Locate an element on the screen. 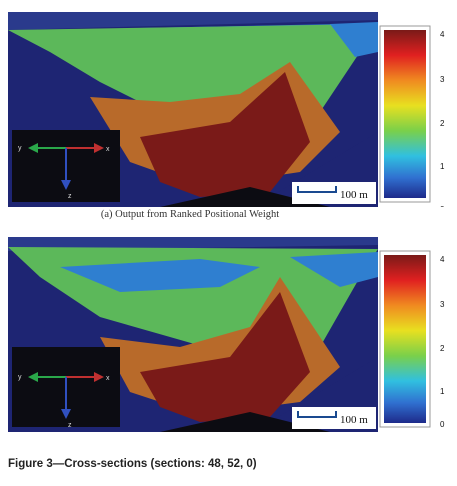 The width and height of the screenshot is (457, 486). surface-strip is located at coordinates (193, 21).